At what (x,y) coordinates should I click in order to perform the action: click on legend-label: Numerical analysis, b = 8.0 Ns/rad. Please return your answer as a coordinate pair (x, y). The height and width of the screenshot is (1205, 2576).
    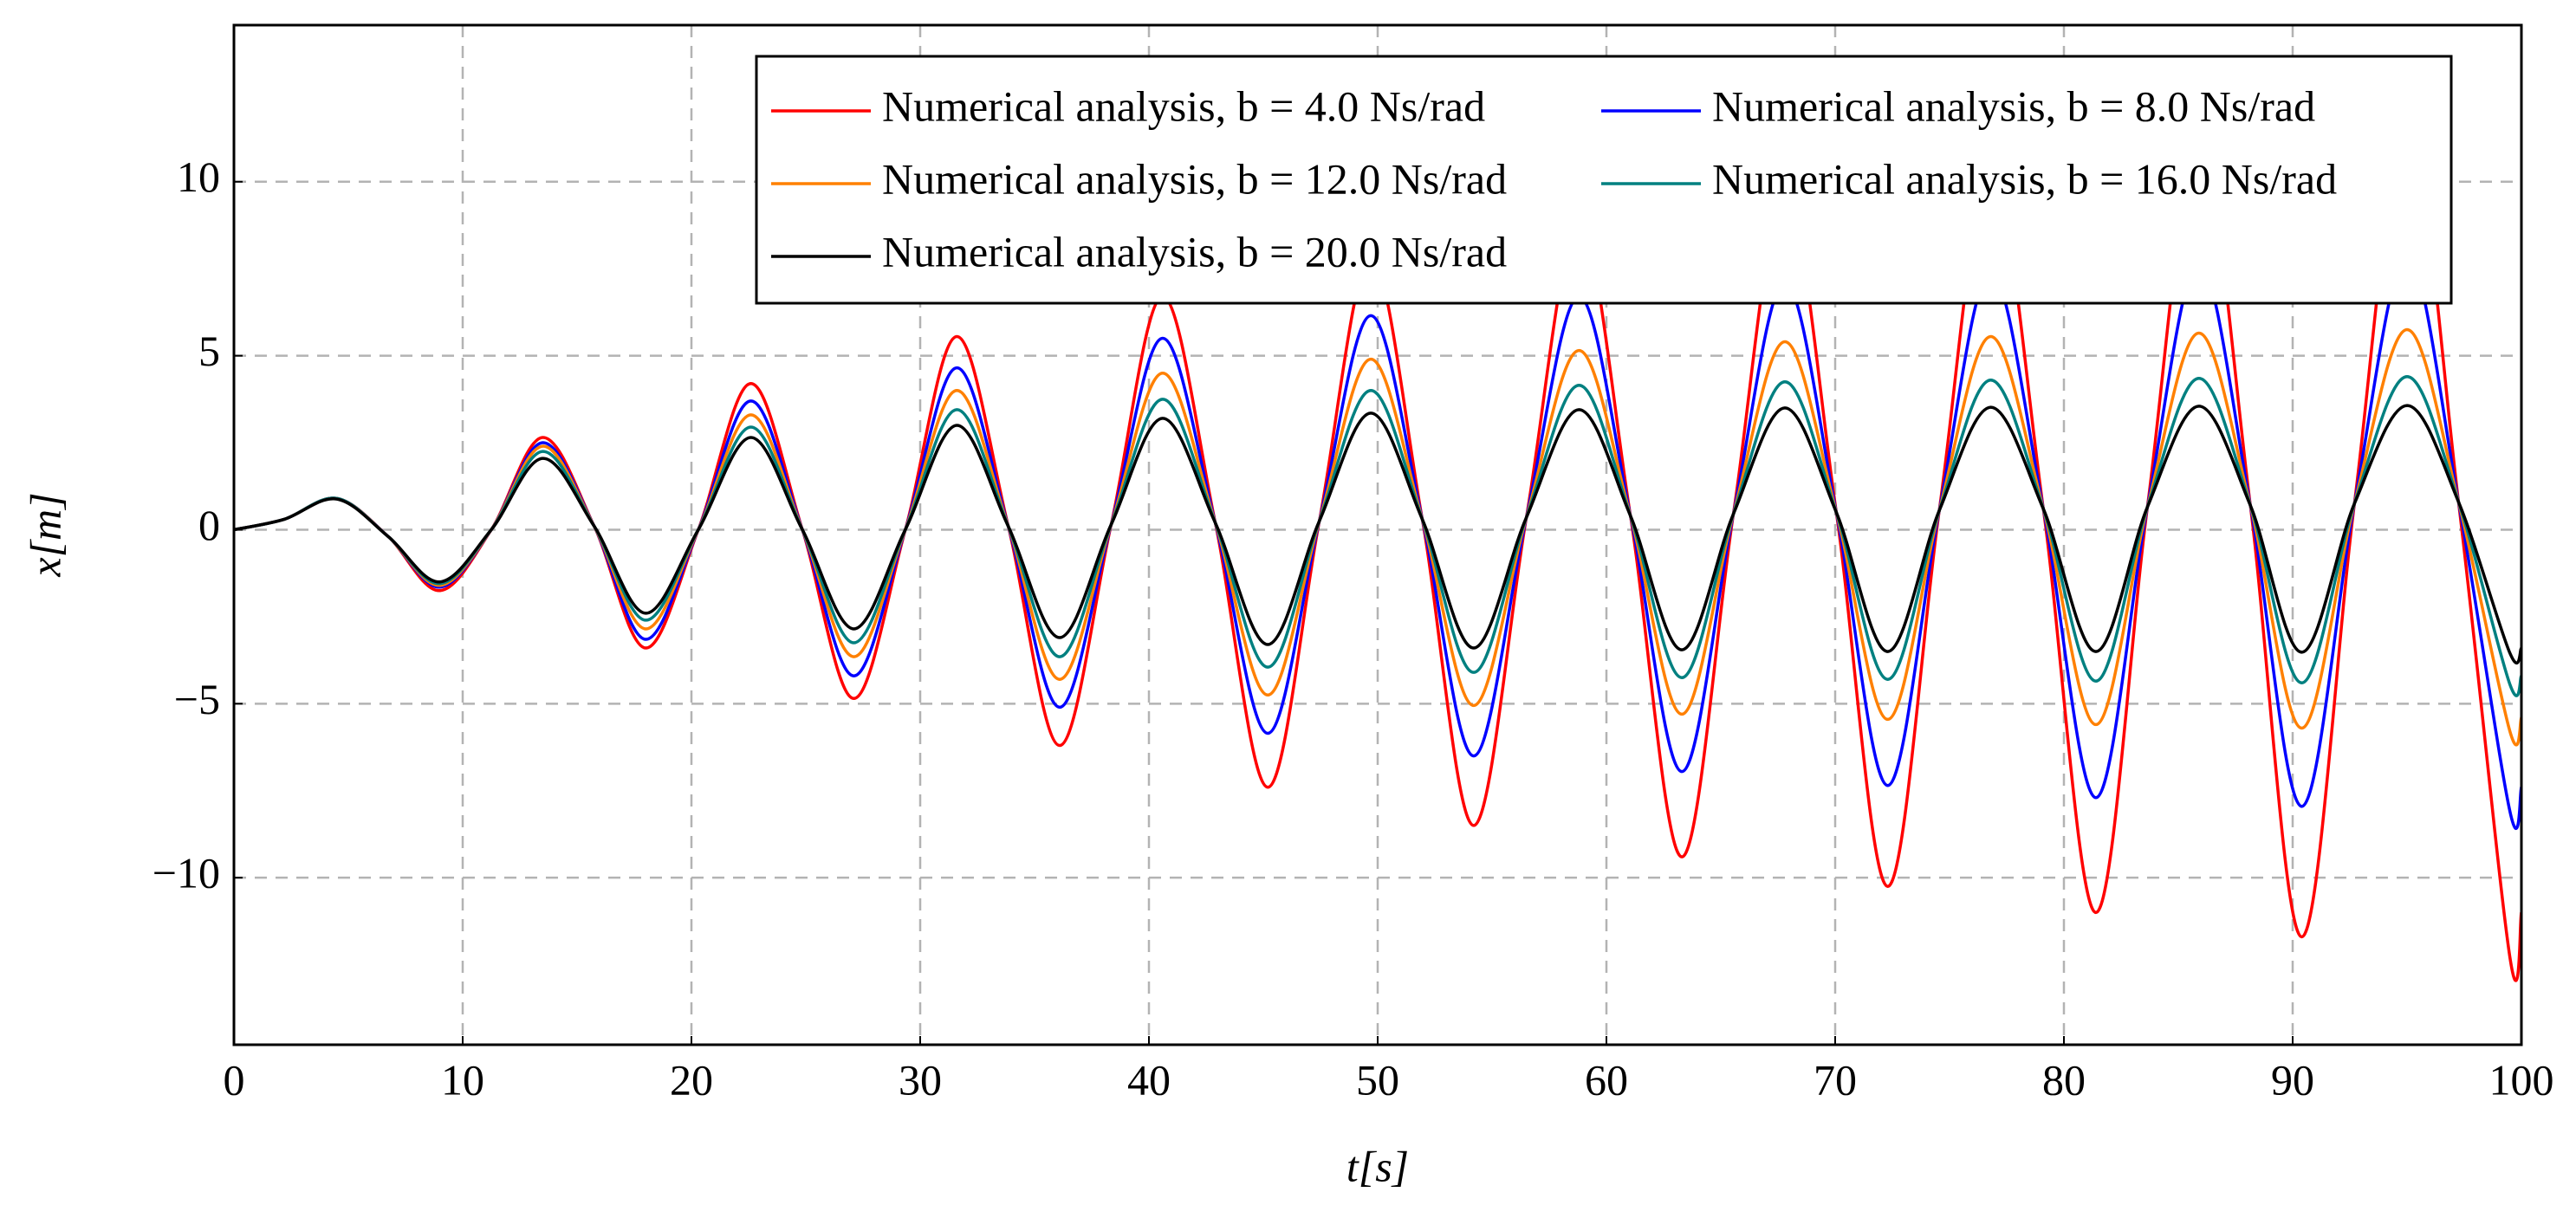
    Looking at the image, I should click on (2014, 105).